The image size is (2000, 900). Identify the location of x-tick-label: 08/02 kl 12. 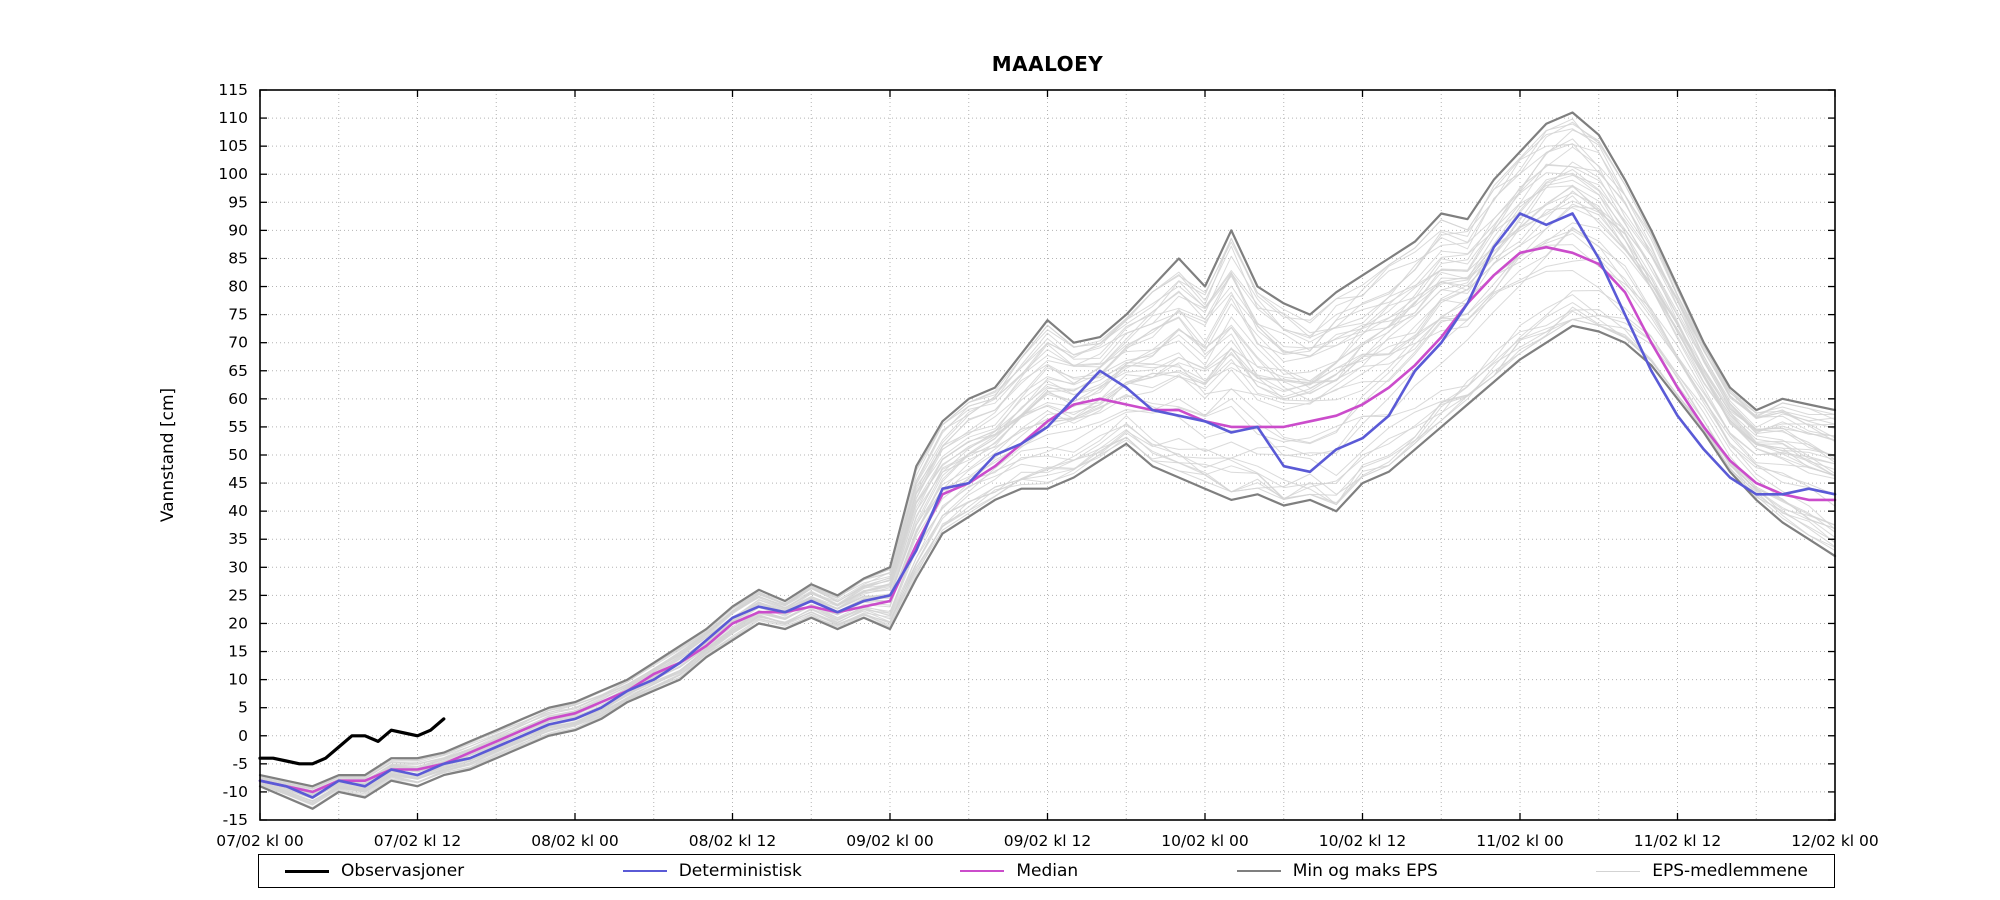
(733, 841).